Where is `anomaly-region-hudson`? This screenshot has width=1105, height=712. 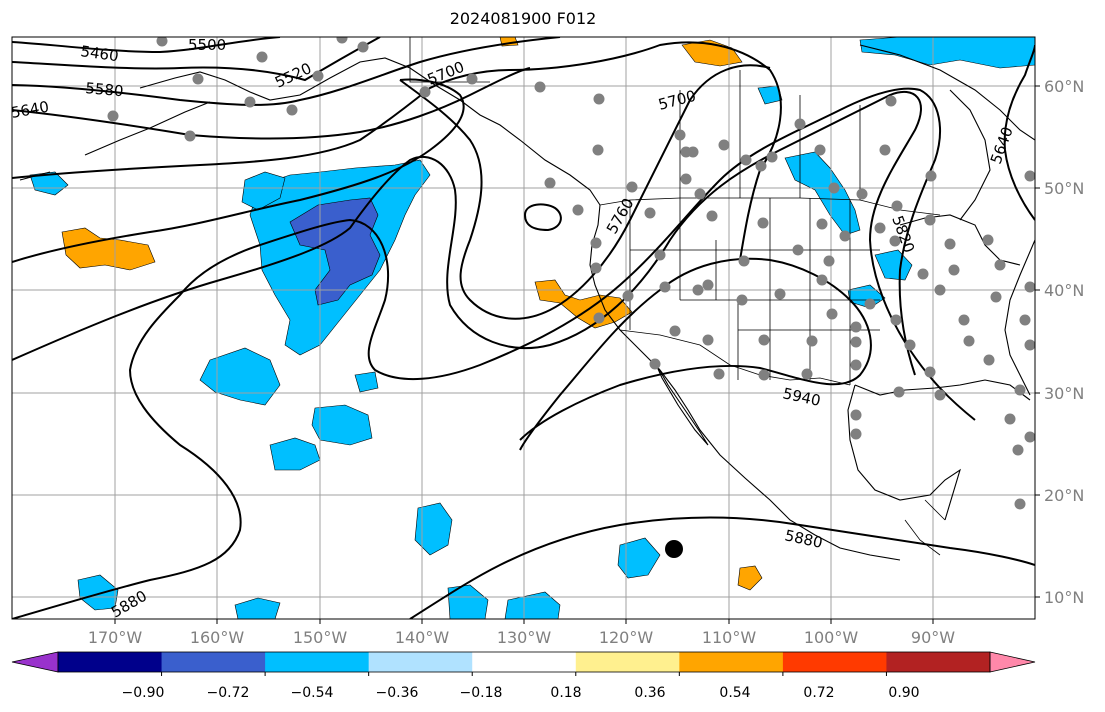
anomaly-region-hudson is located at coordinates (770, 95).